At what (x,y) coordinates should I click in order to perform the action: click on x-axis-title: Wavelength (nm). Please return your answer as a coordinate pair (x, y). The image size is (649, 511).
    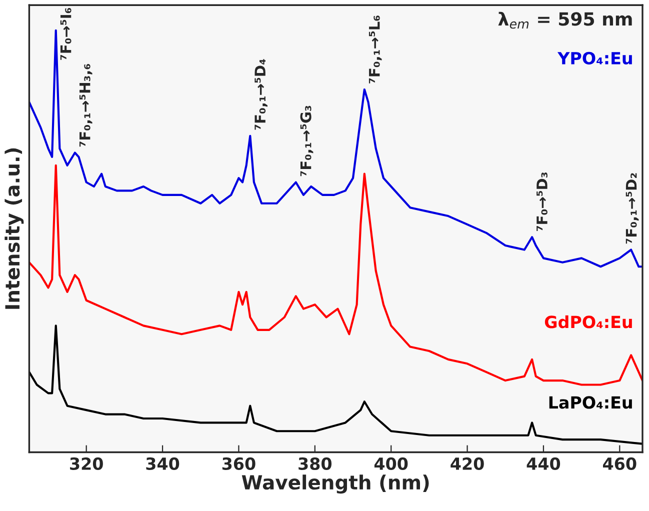
    Looking at the image, I should click on (335, 484).